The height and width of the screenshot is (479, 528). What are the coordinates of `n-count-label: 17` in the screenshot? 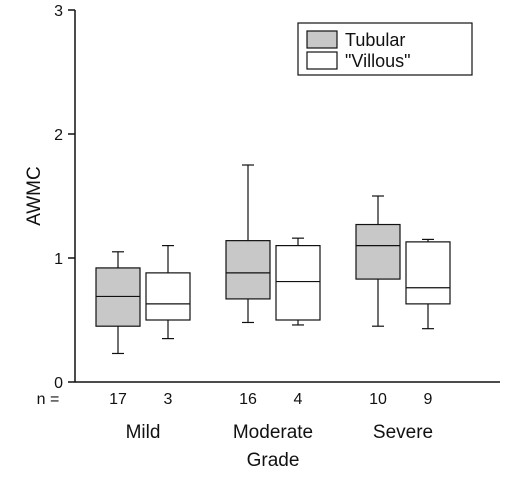 It's located at (118, 399).